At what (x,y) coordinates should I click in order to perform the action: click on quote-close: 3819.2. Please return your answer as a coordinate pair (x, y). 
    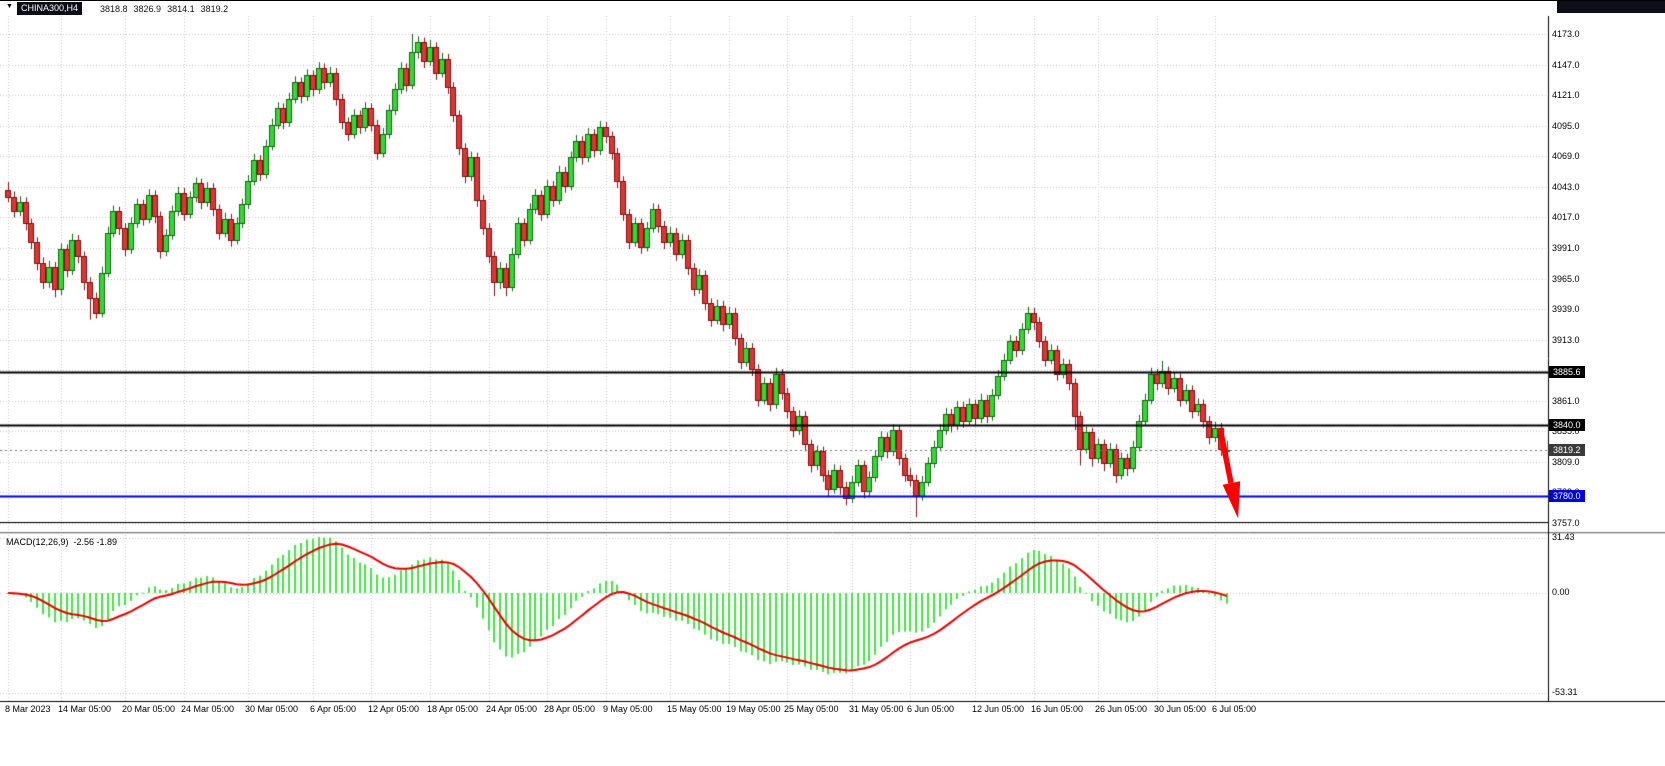
    Looking at the image, I should click on (214, 9).